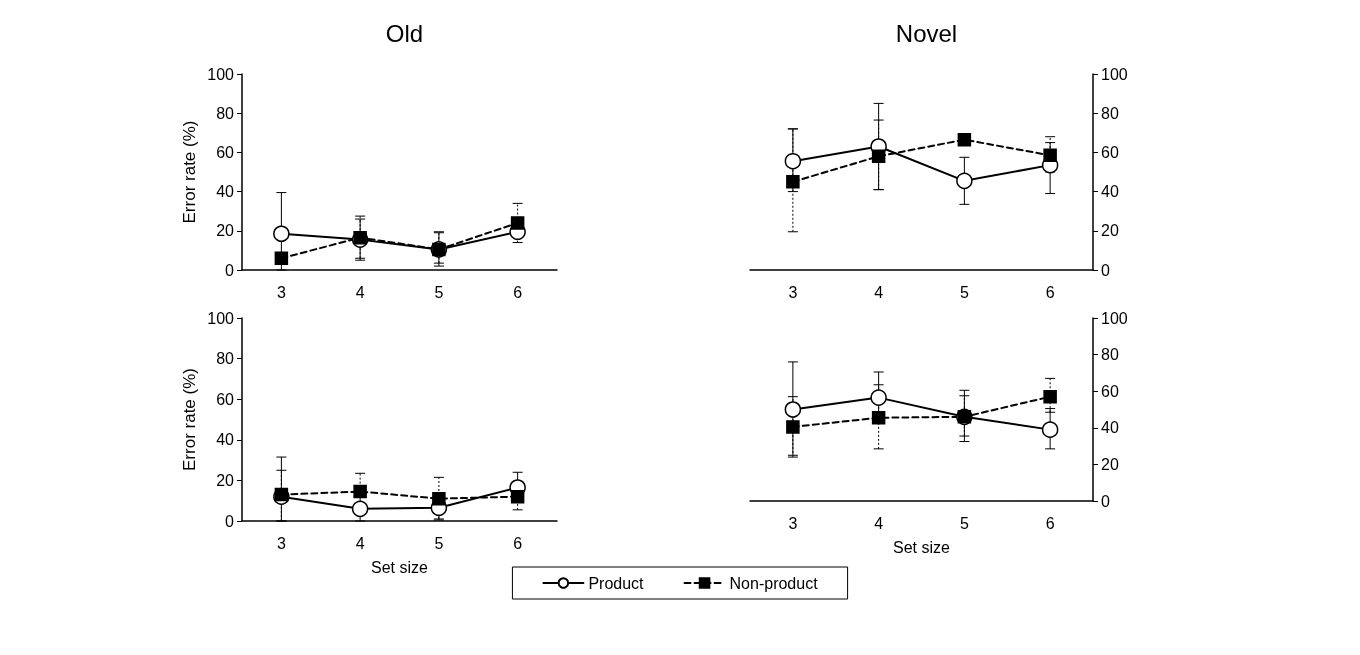  Describe the element at coordinates (404, 33) in the screenshot. I see `chart-title: Old` at that location.